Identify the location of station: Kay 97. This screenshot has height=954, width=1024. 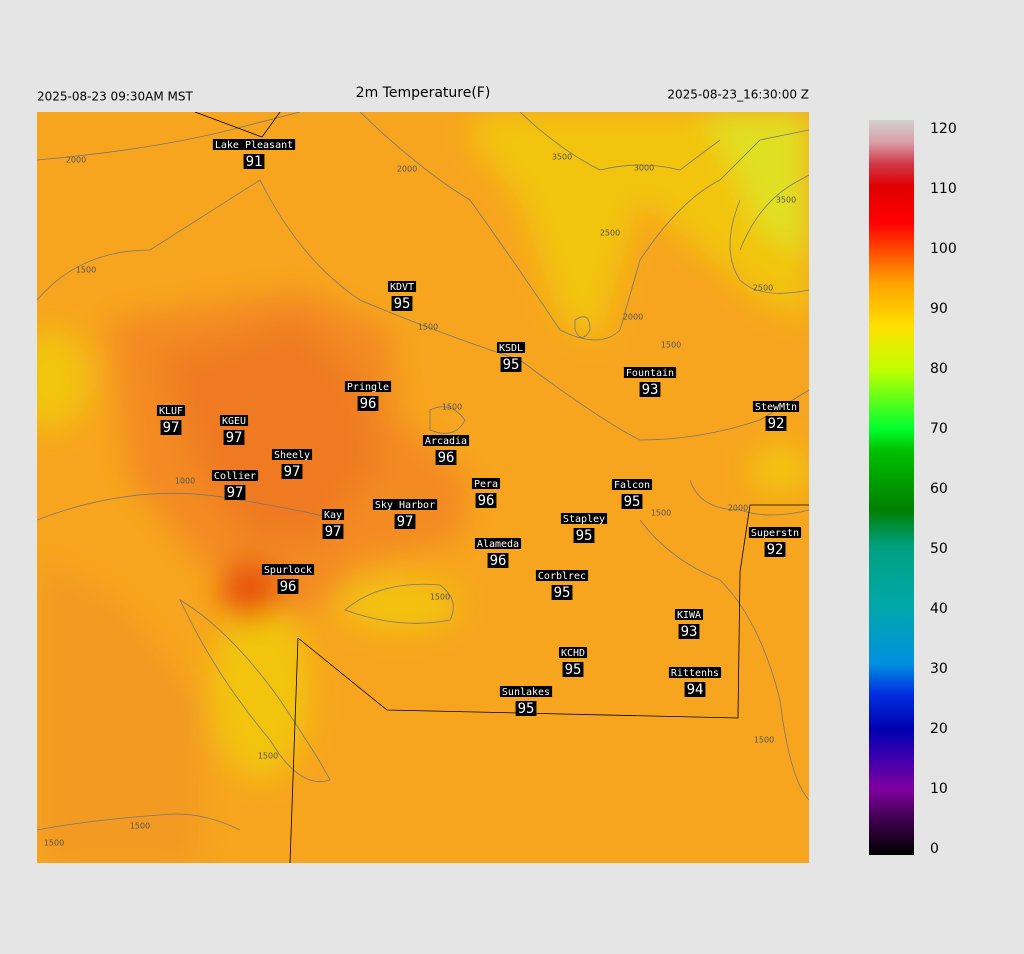
(333, 524).